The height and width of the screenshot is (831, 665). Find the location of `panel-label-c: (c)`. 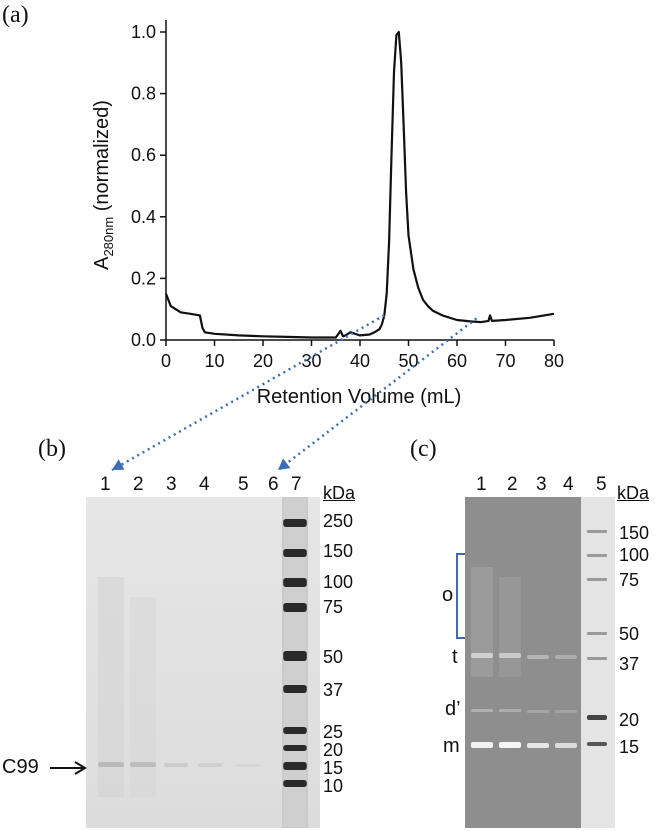

panel-label-c: (c) is located at coordinates (423, 449).